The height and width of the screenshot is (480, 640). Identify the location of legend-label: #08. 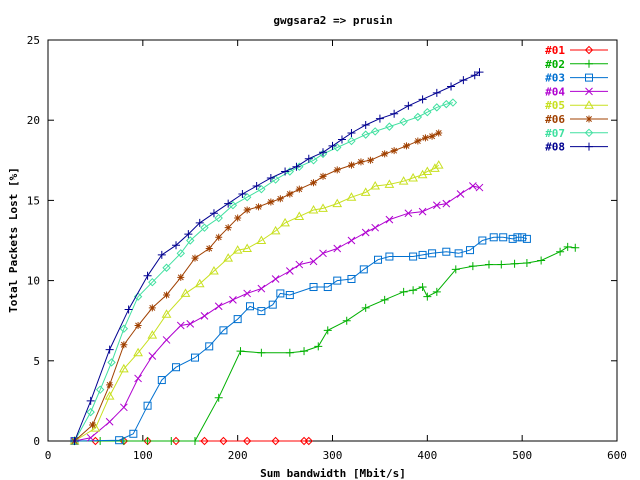
(555, 147).